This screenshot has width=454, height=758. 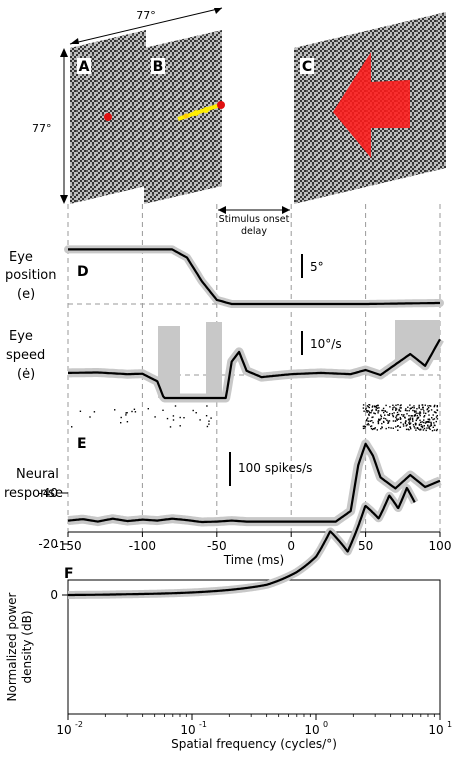 I want to click on speed-late-band, so click(x=417, y=340).